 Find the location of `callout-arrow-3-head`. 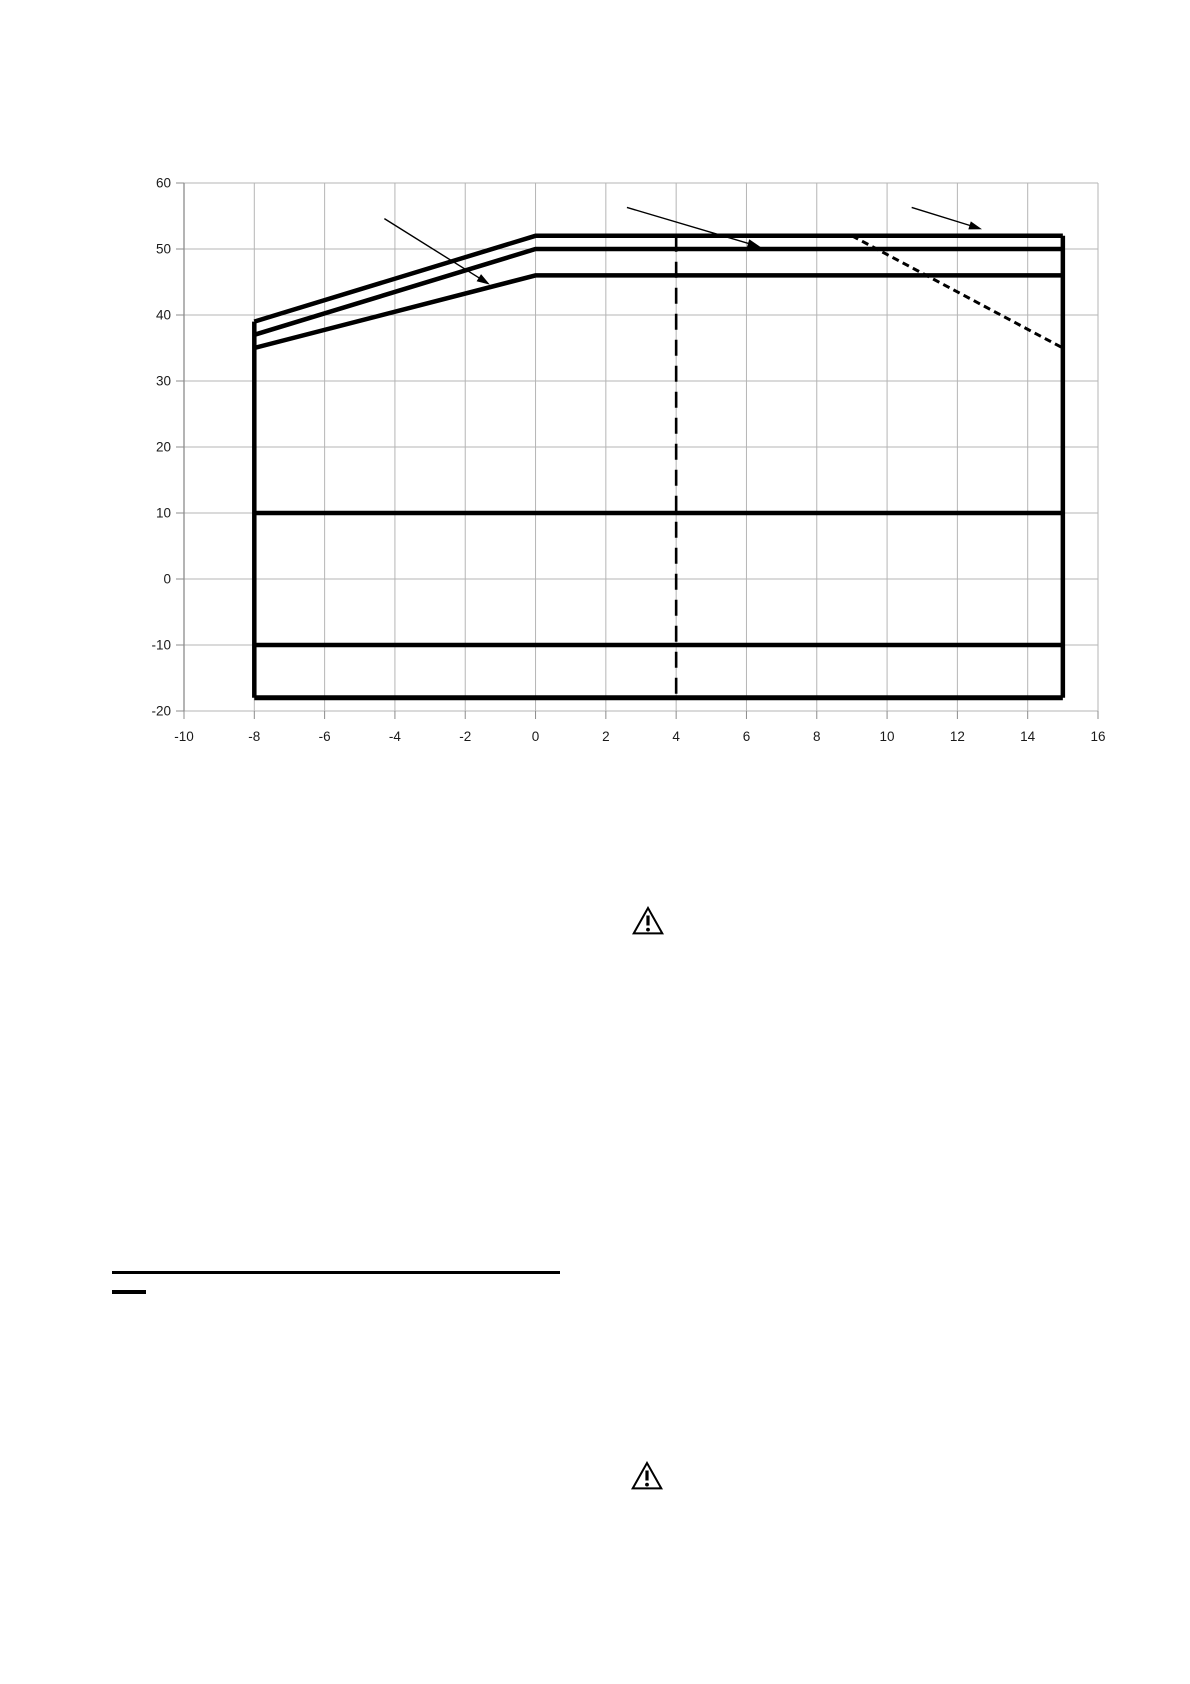

callout-arrow-3-head is located at coordinates (975, 225).